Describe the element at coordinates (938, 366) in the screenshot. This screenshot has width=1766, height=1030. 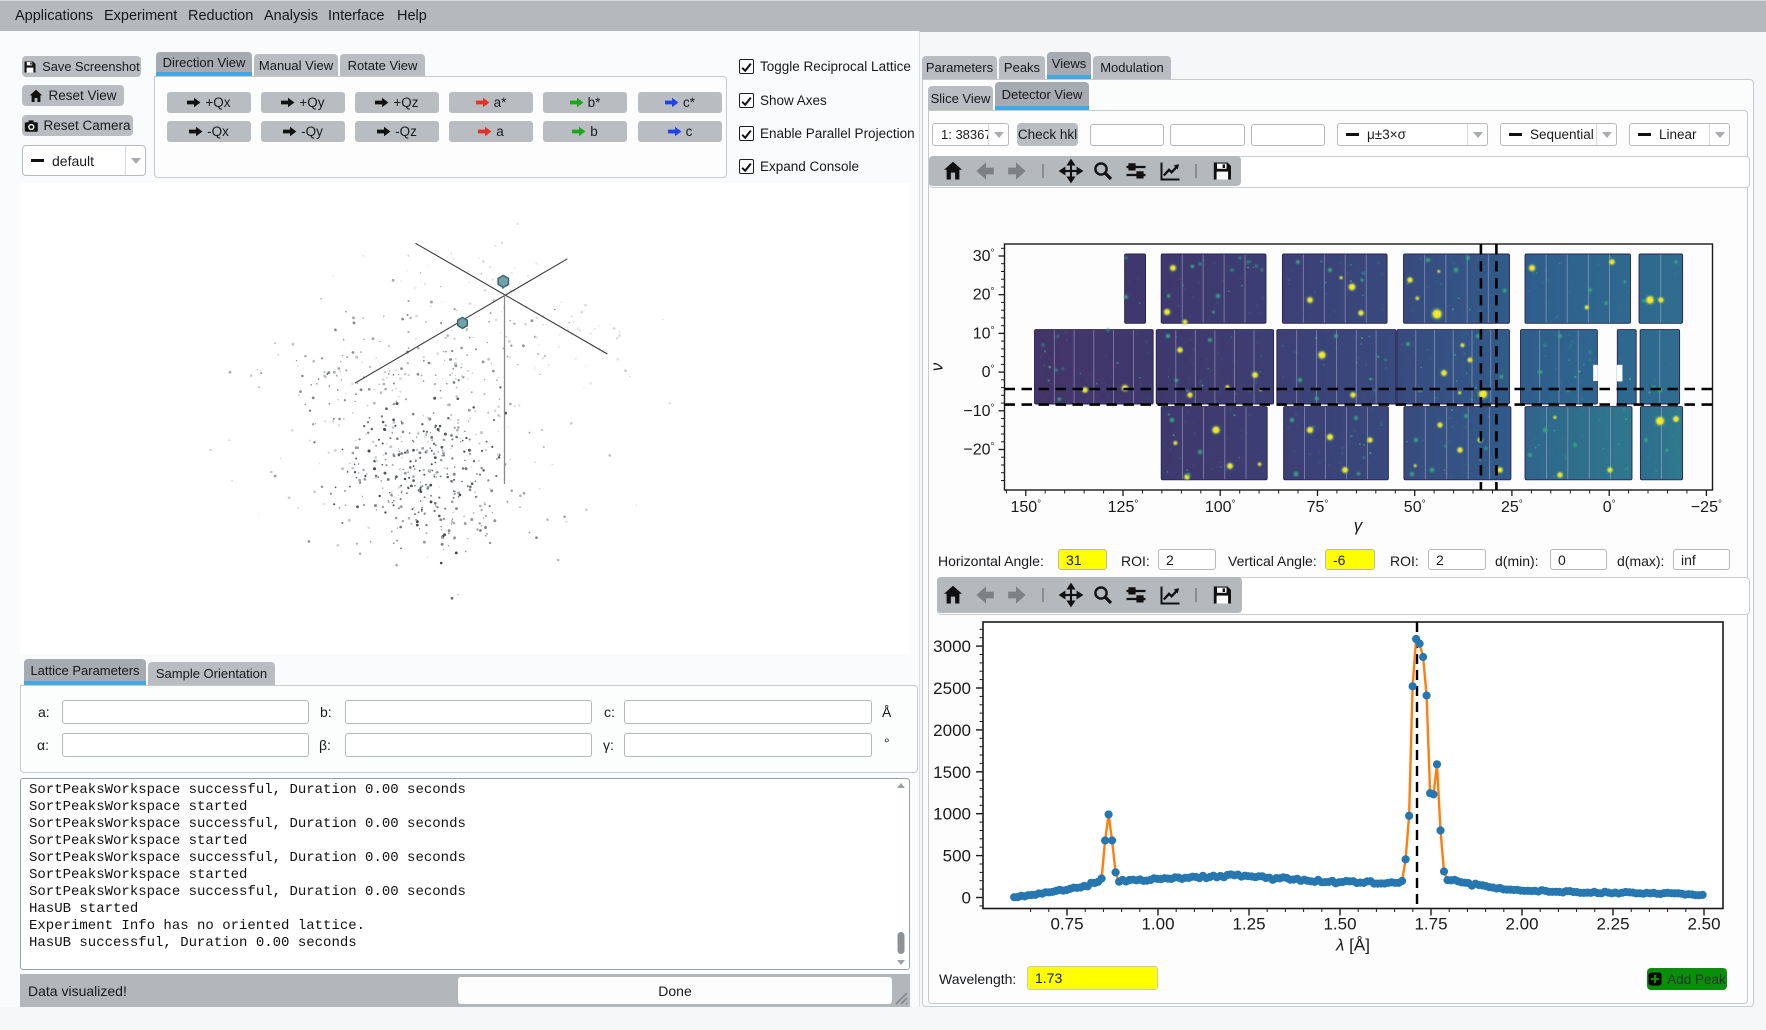
I see `svg-text: ν` at that location.